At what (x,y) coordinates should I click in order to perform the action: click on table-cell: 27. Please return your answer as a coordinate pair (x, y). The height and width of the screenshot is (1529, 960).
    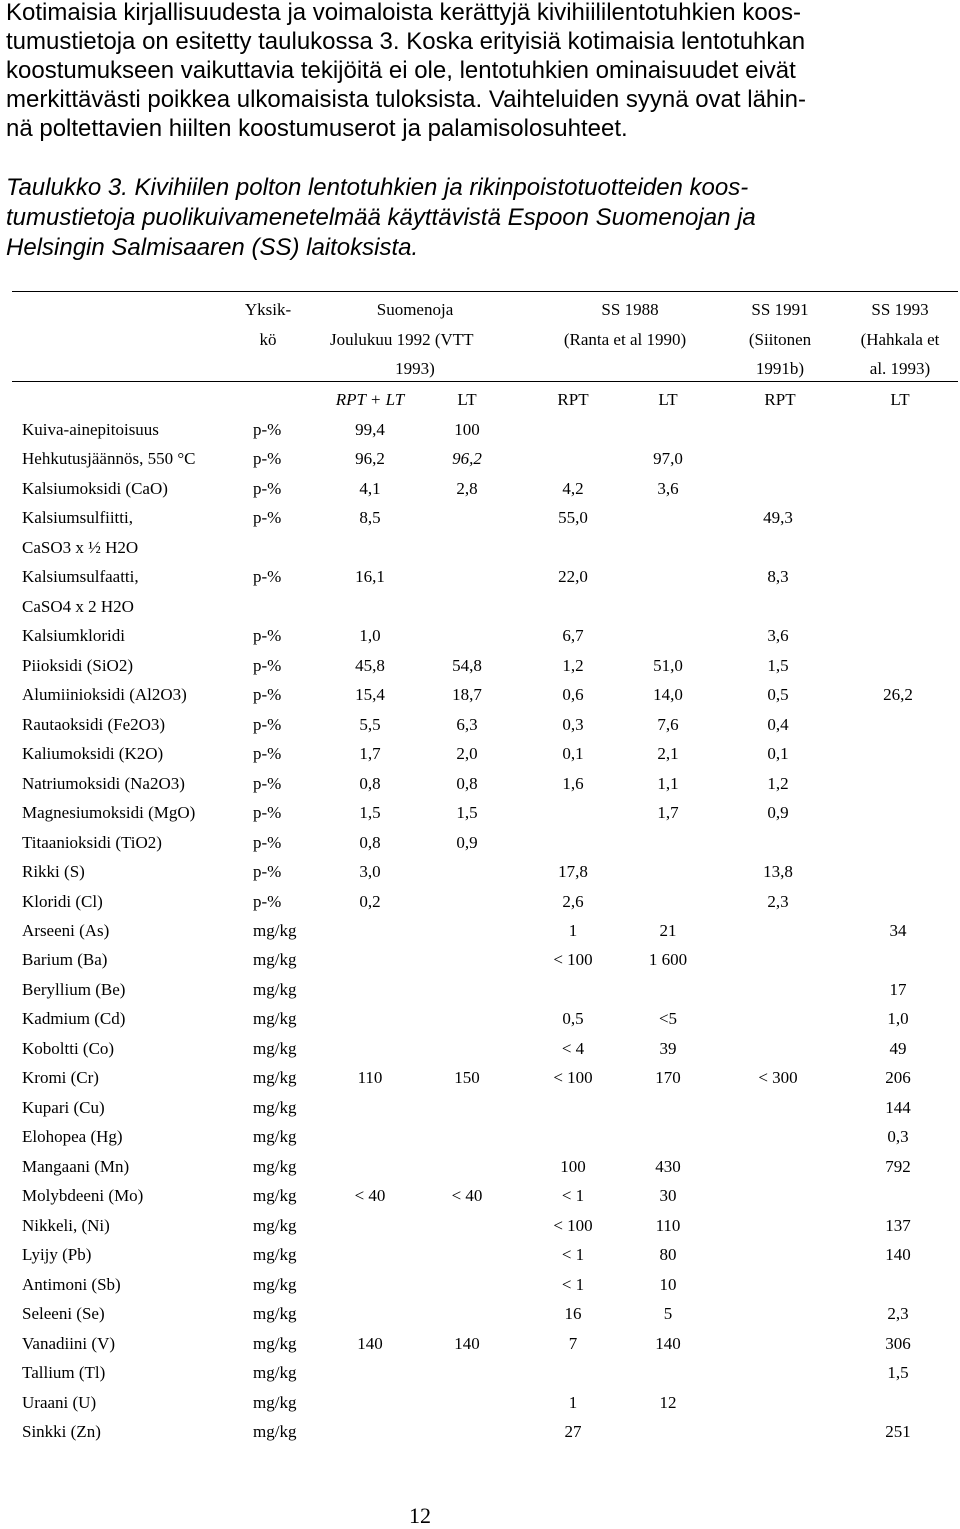
    Looking at the image, I should click on (573, 1431).